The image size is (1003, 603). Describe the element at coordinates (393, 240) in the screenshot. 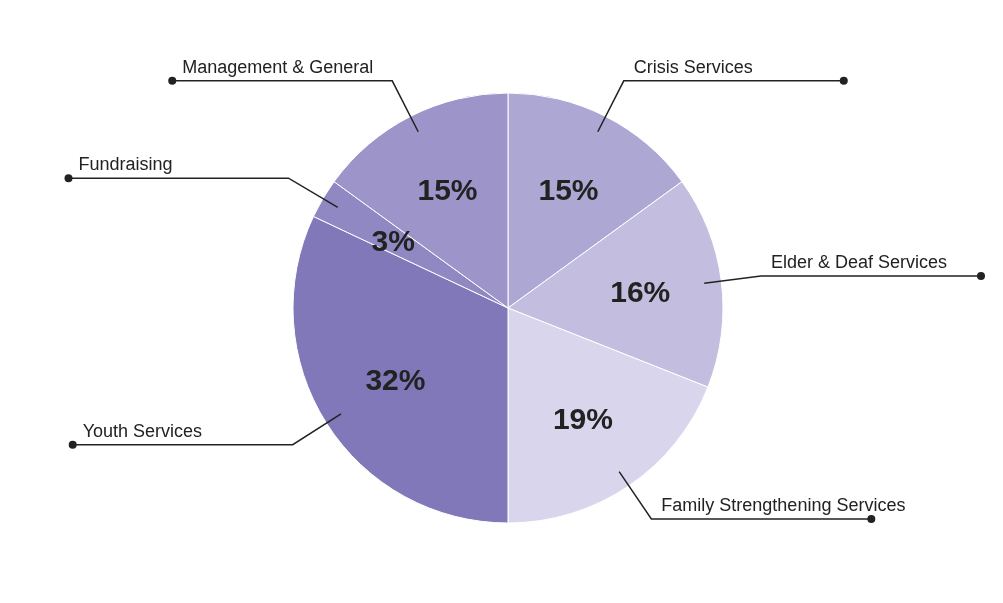

I see `data-label: 3%` at that location.